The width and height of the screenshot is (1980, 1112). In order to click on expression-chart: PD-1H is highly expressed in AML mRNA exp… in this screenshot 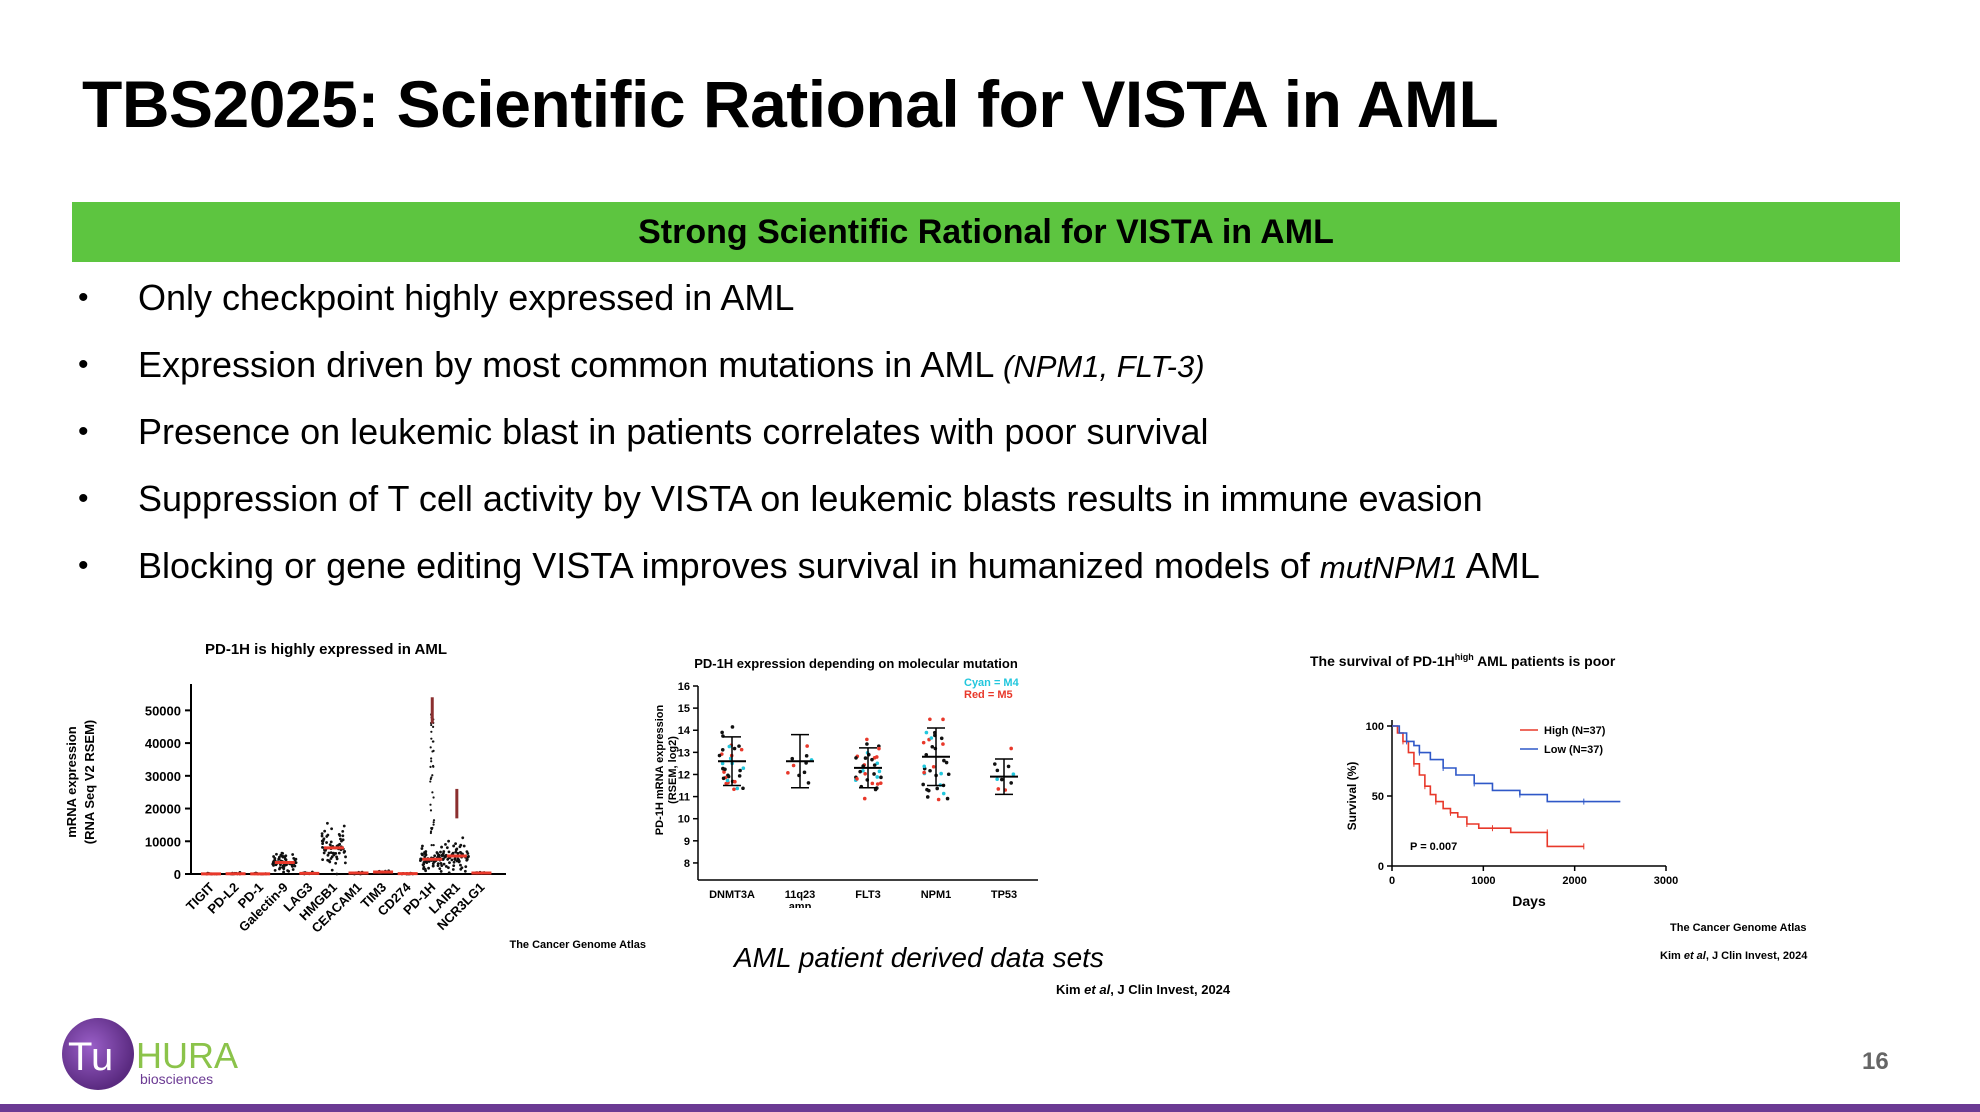, I will do `click(355, 796)`.